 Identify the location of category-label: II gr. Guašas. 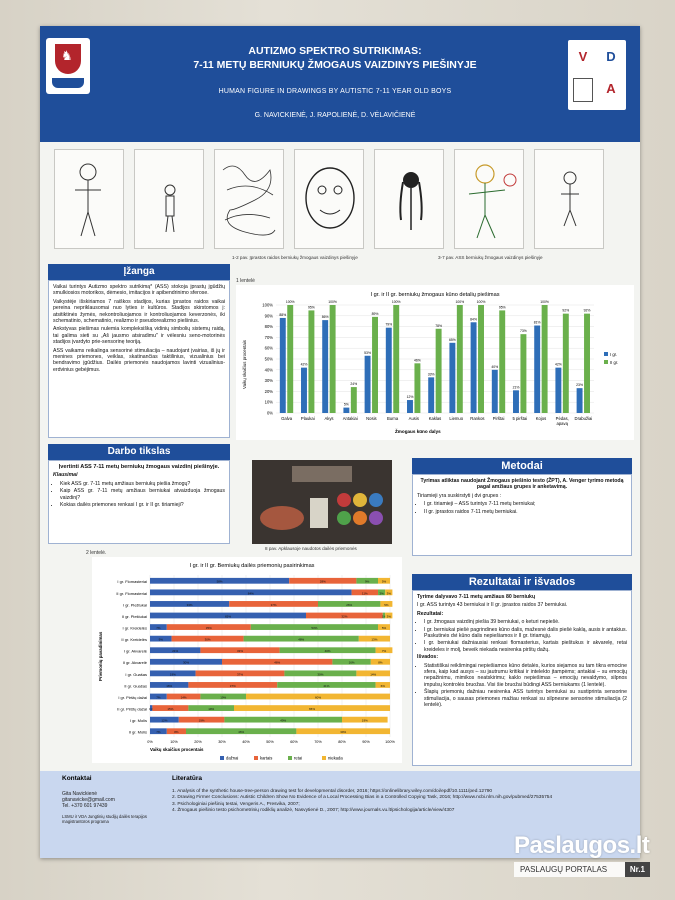
(135, 685).